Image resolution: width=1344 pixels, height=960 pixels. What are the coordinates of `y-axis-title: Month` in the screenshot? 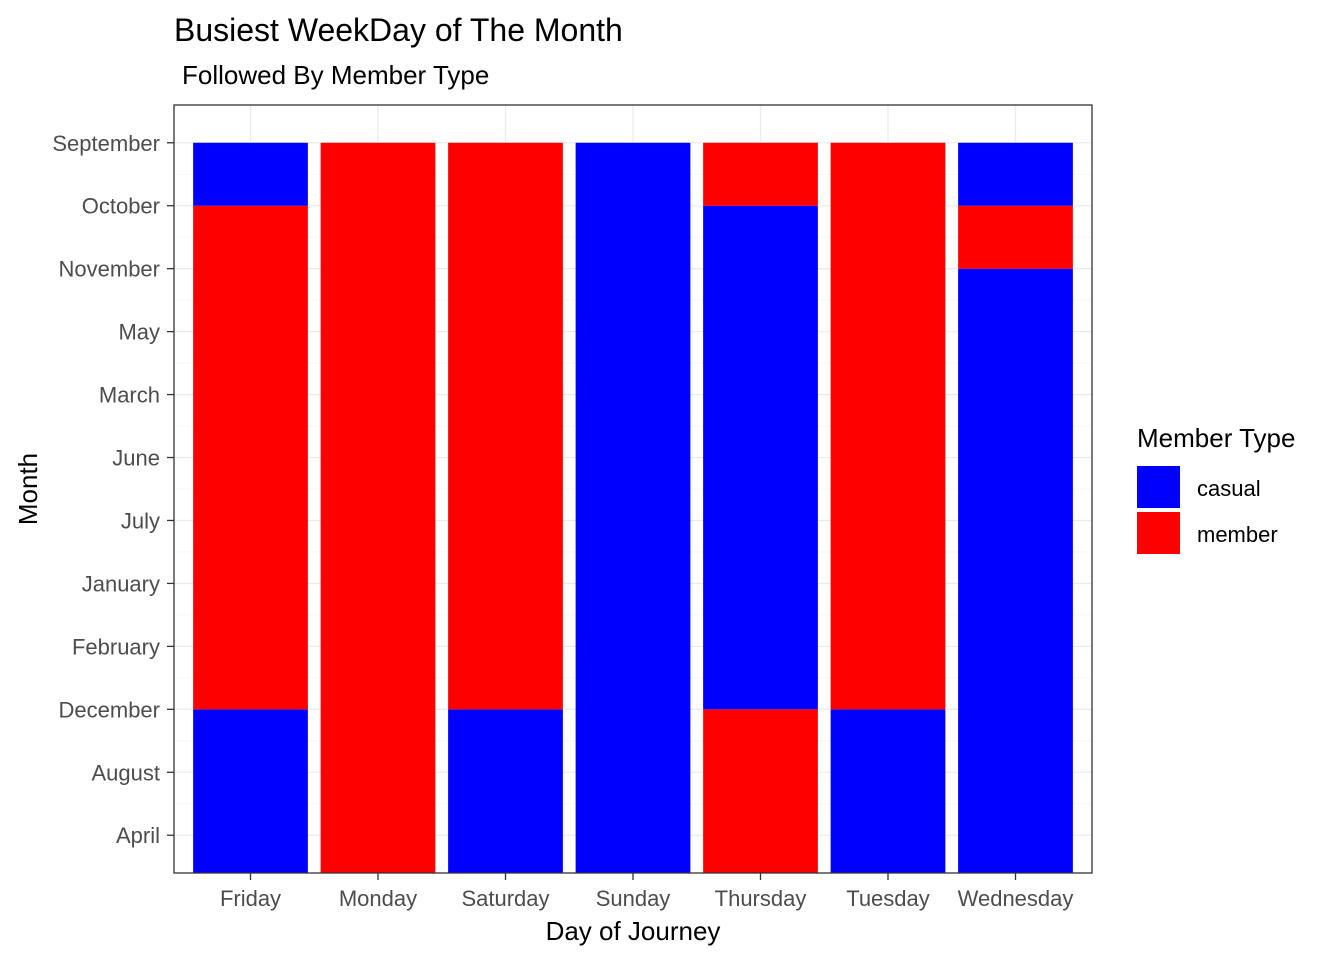 It's located at (28, 489).